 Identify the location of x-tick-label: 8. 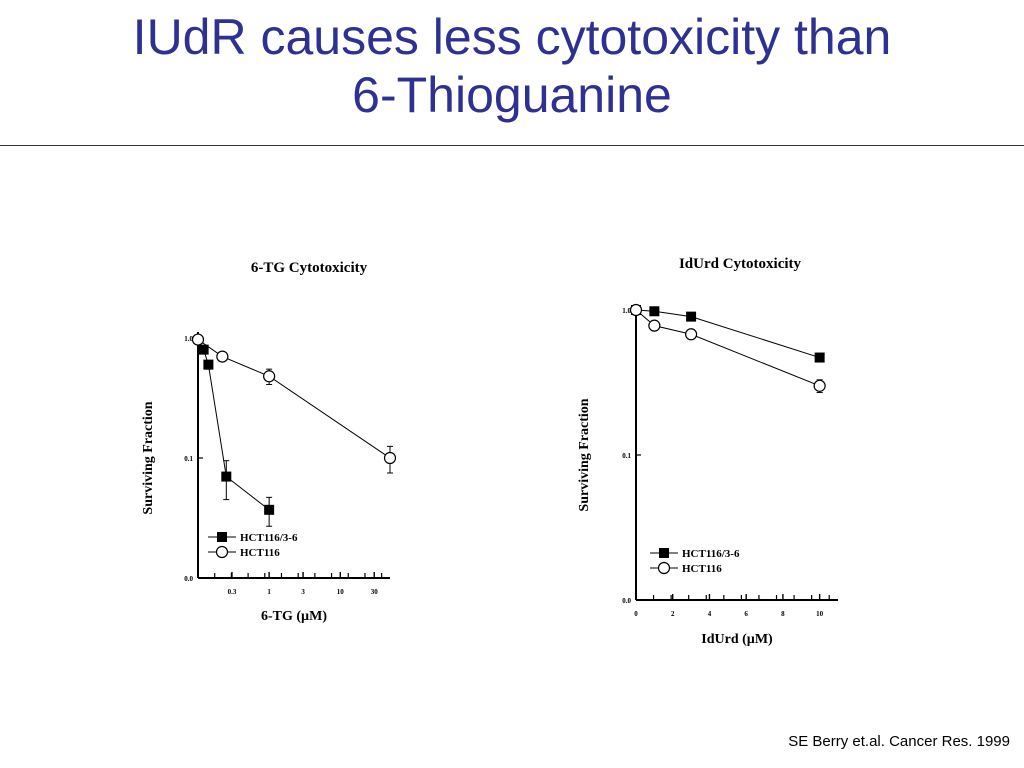
(783, 614).